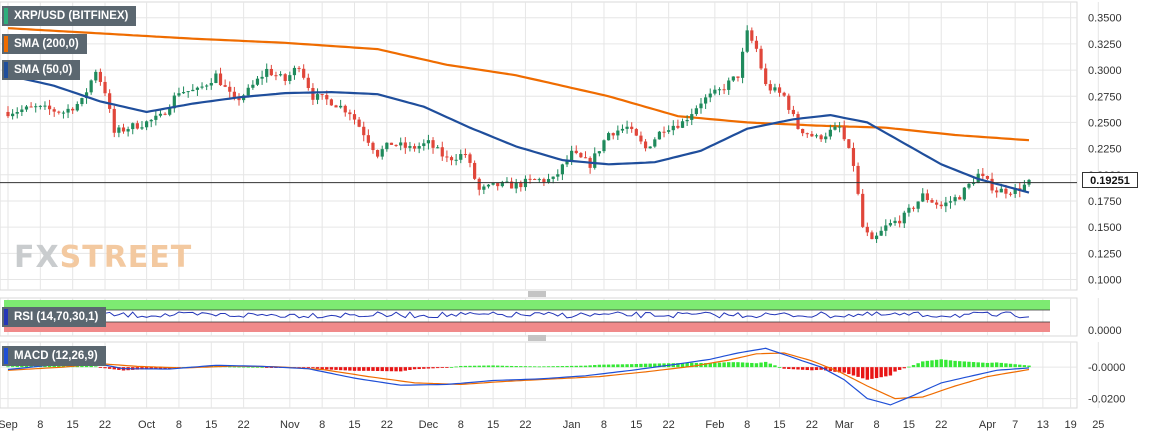  What do you see at coordinates (1098, 425) in the screenshot?
I see `date-tick-label: 25` at bounding box center [1098, 425].